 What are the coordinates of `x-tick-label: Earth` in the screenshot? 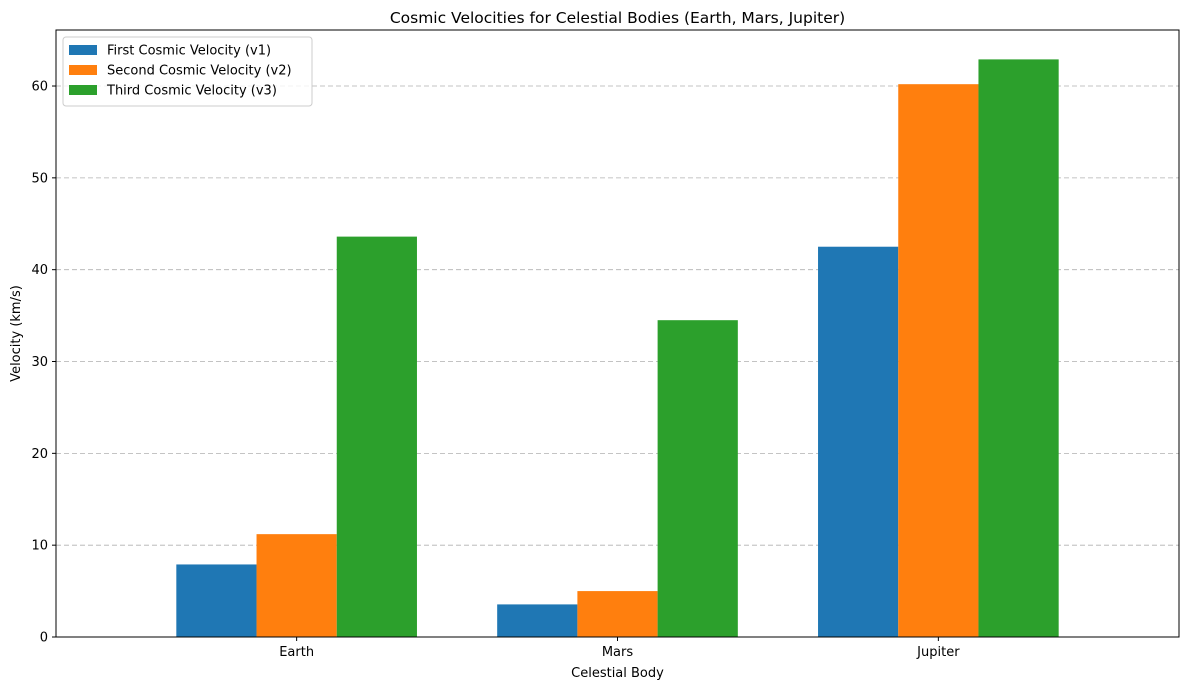 It's located at (296, 652).